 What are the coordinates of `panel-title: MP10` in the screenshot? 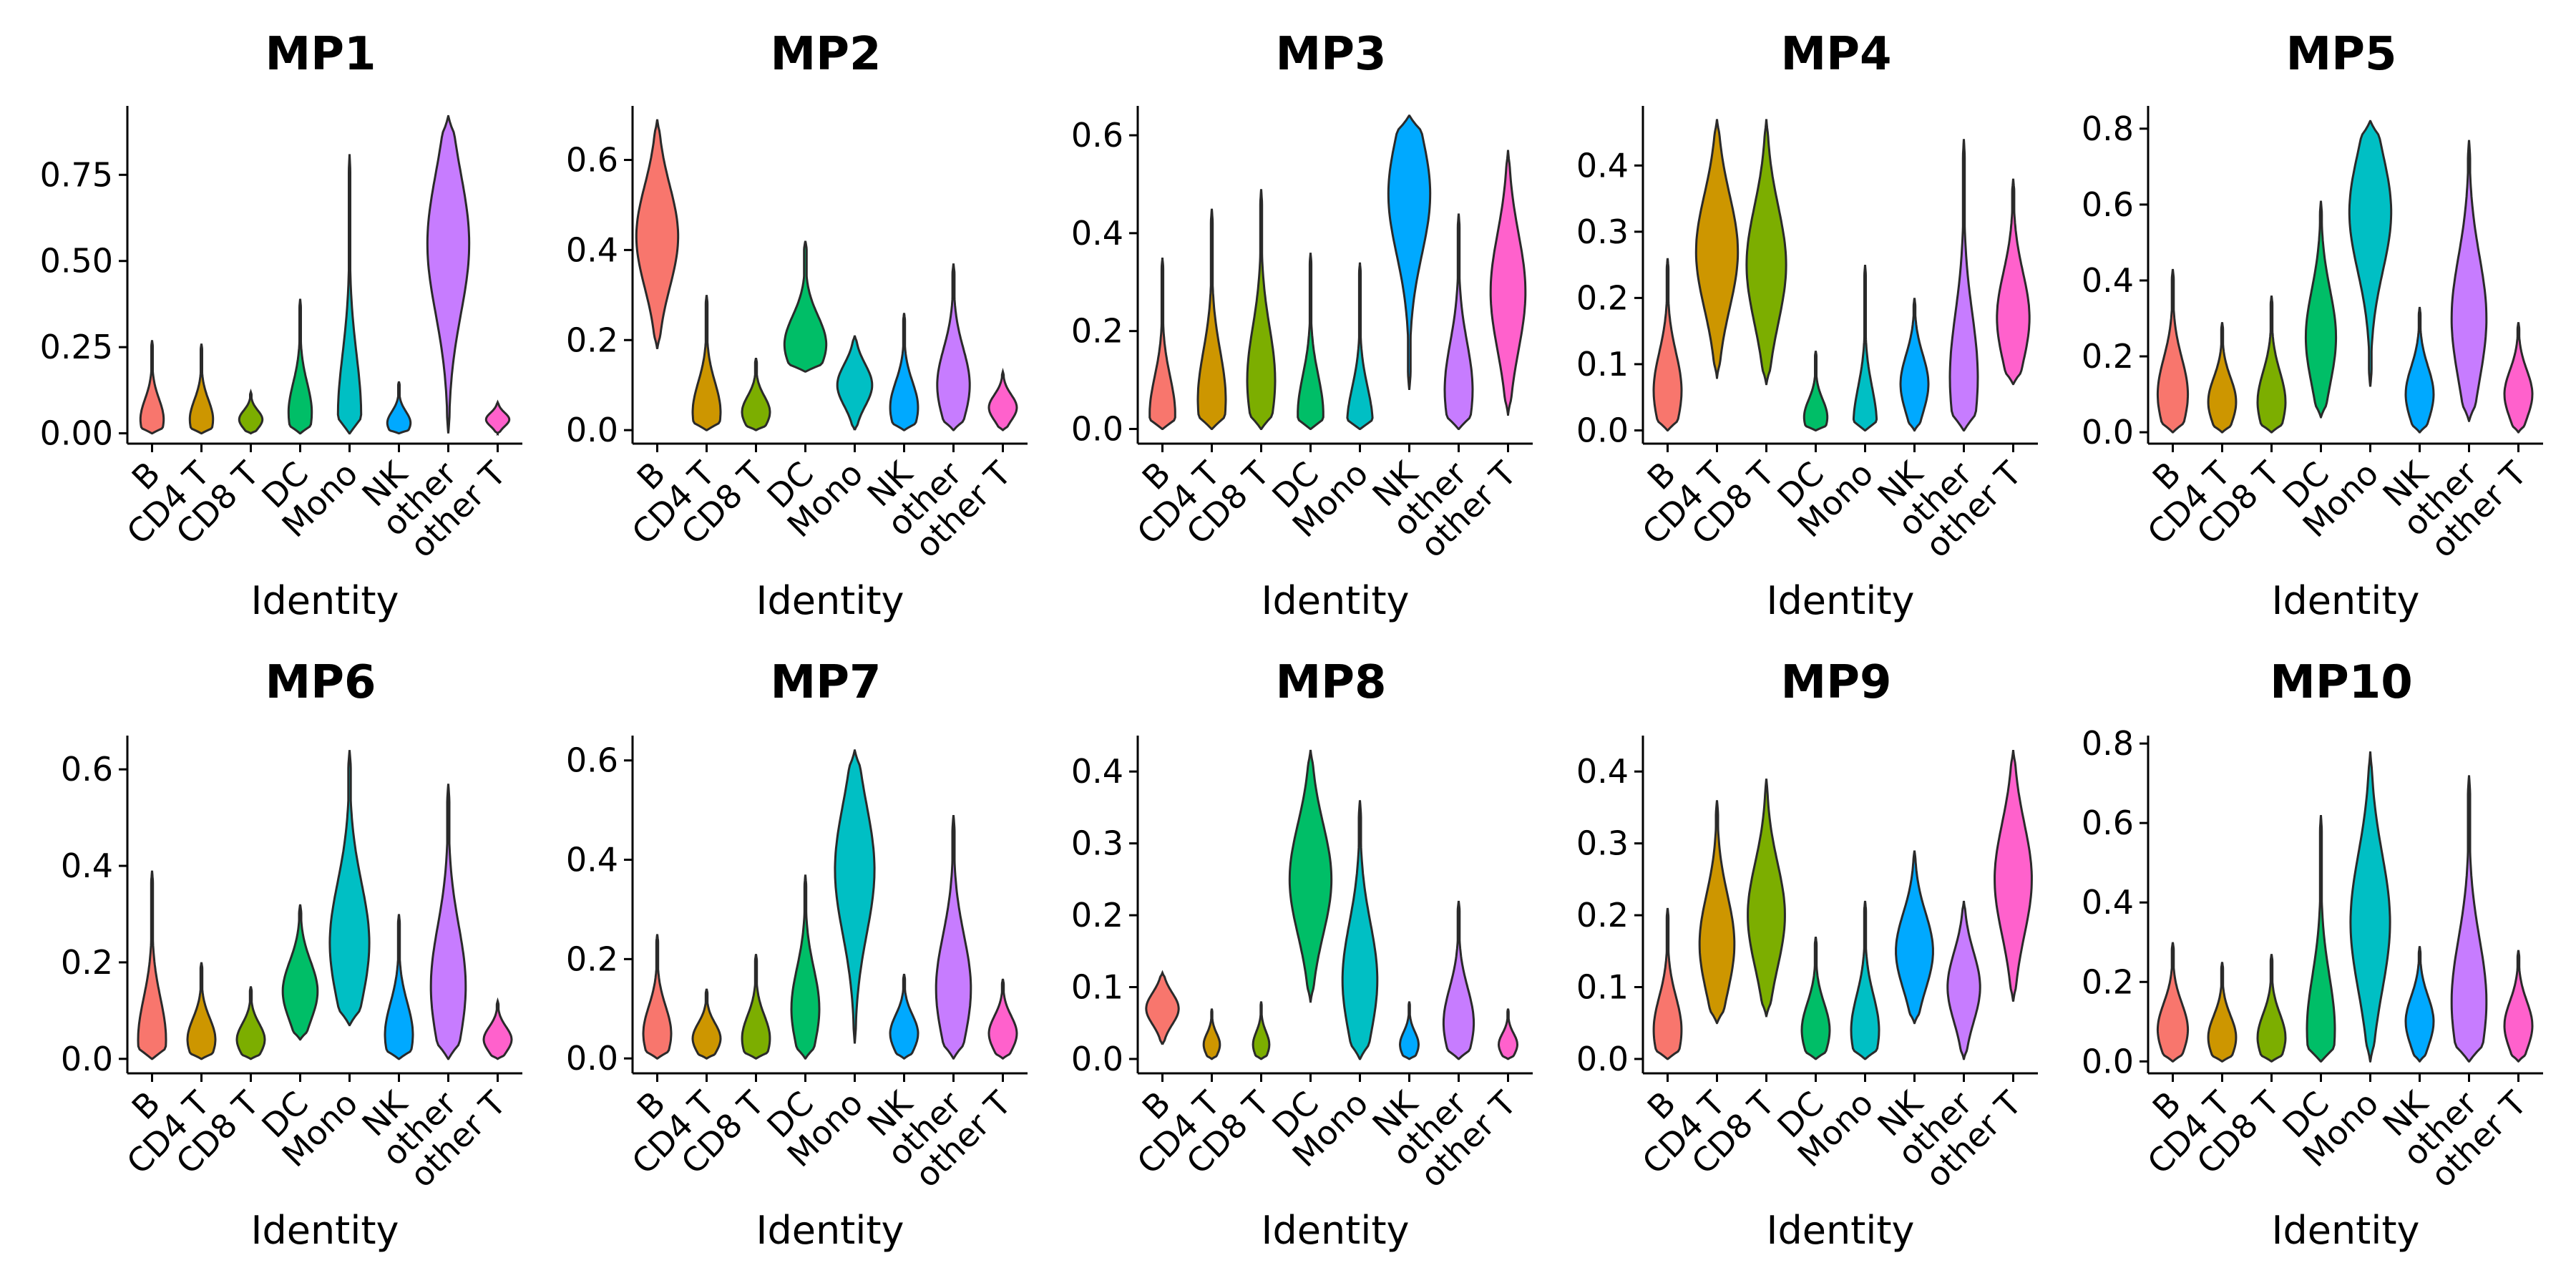 It's located at (2341, 682).